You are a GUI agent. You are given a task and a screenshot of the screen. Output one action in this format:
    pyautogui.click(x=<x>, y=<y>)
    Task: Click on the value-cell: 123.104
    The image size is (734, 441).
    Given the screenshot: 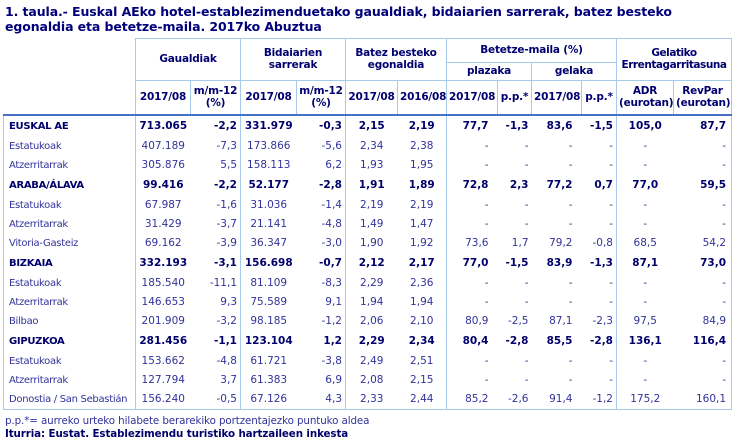 What is the action you would take?
    pyautogui.click(x=268, y=341)
    